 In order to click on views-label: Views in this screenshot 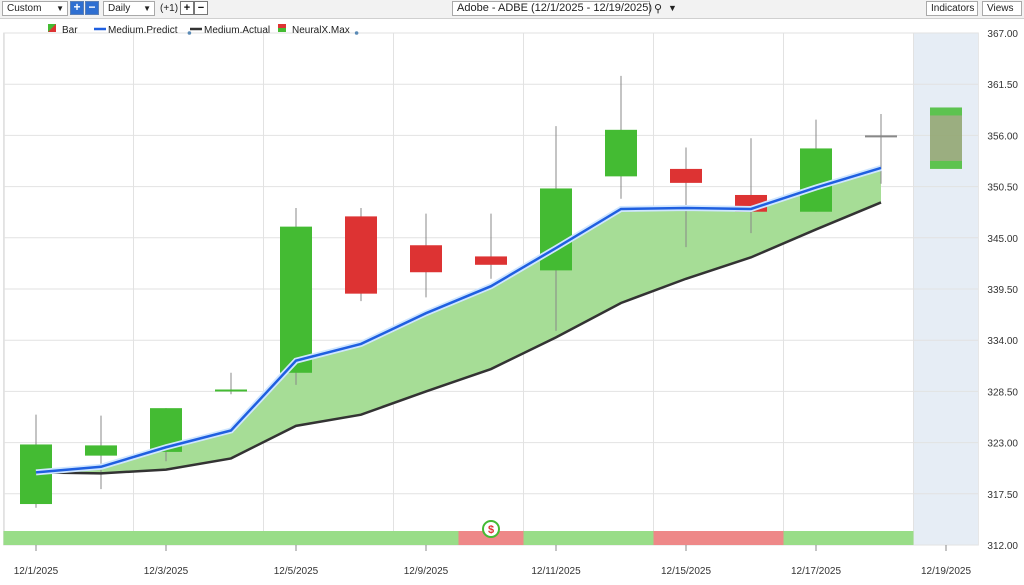, I will do `click(1000, 8)`.